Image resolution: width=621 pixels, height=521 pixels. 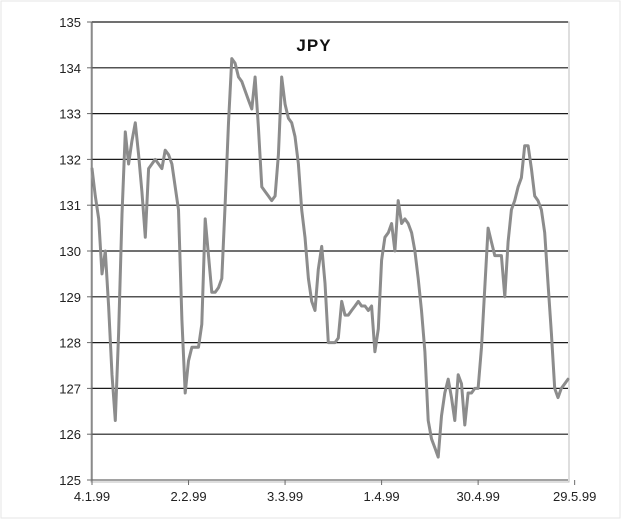 What do you see at coordinates (70, 343) in the screenshot?
I see `y-tick-label: 128` at bounding box center [70, 343].